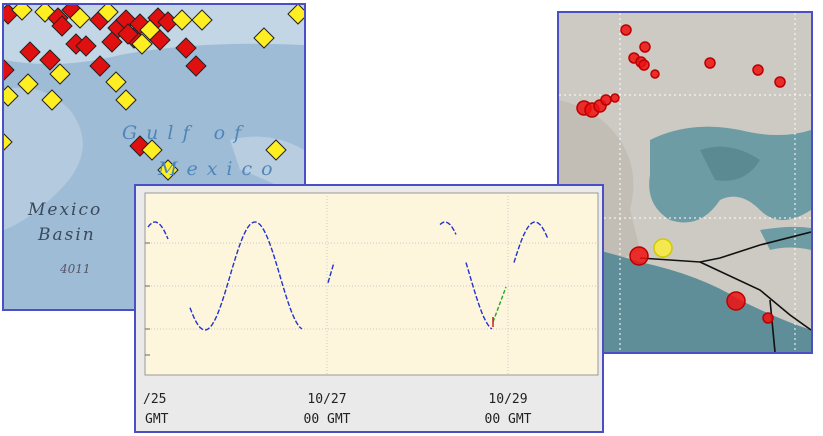  I want to click on basin-label: Mexico, so click(64, 210).